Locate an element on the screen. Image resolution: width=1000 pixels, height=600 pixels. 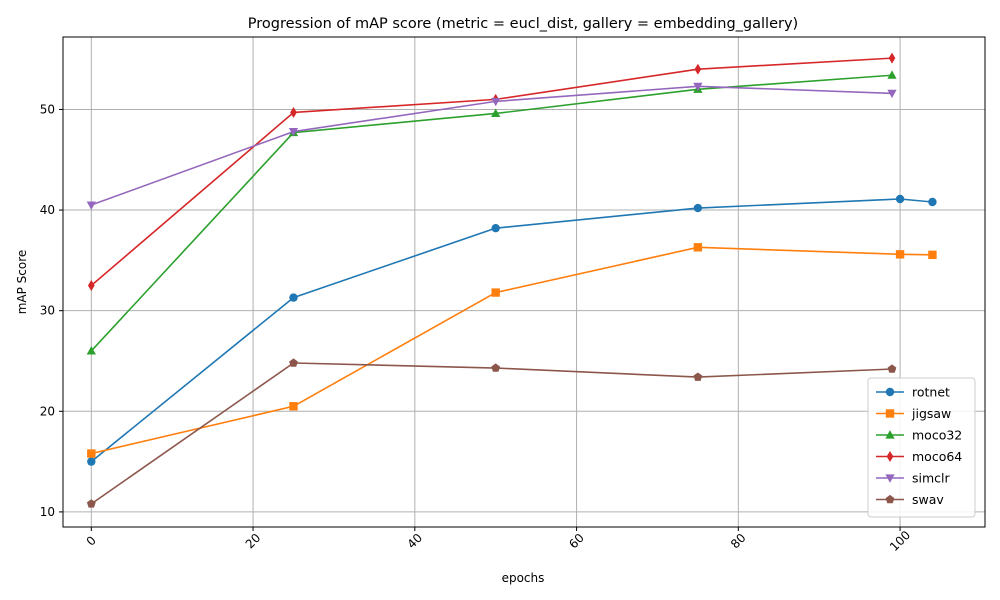
y-tick-label: 40 is located at coordinates (47, 210).